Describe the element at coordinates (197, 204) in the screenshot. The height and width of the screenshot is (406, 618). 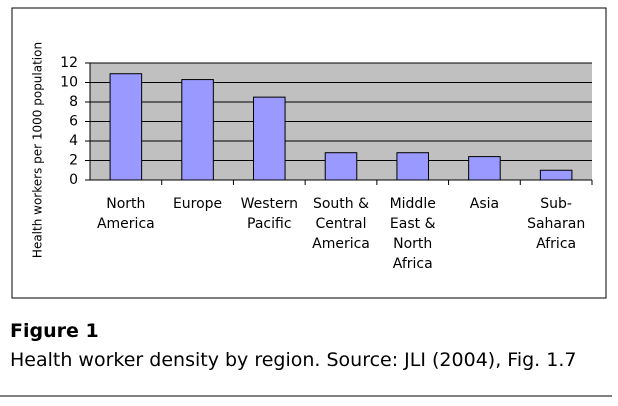
I see `x-tick-label: Europe` at that location.